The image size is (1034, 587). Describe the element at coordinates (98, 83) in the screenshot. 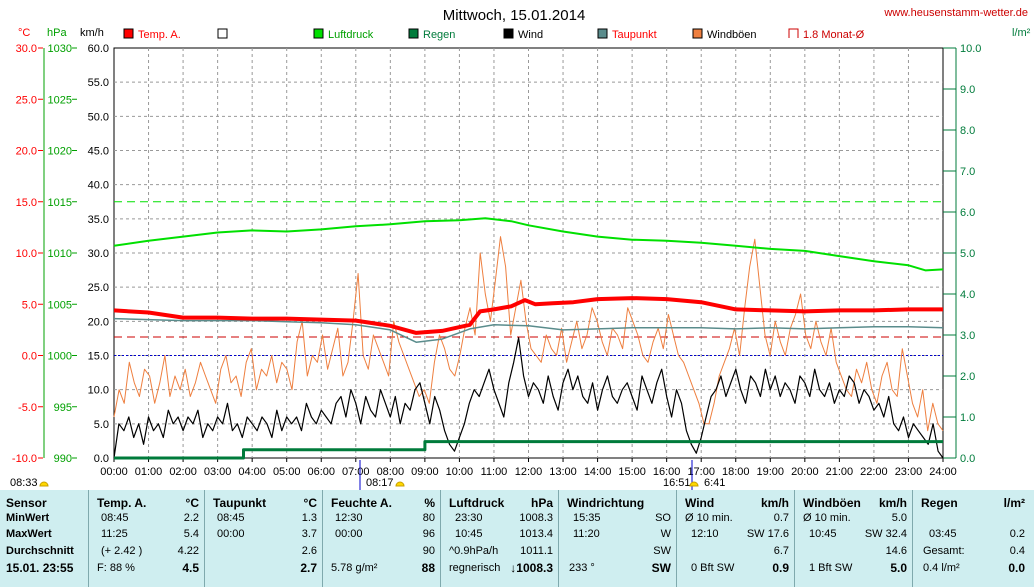

I see `wind-axis-tick-label: 55.0` at that location.